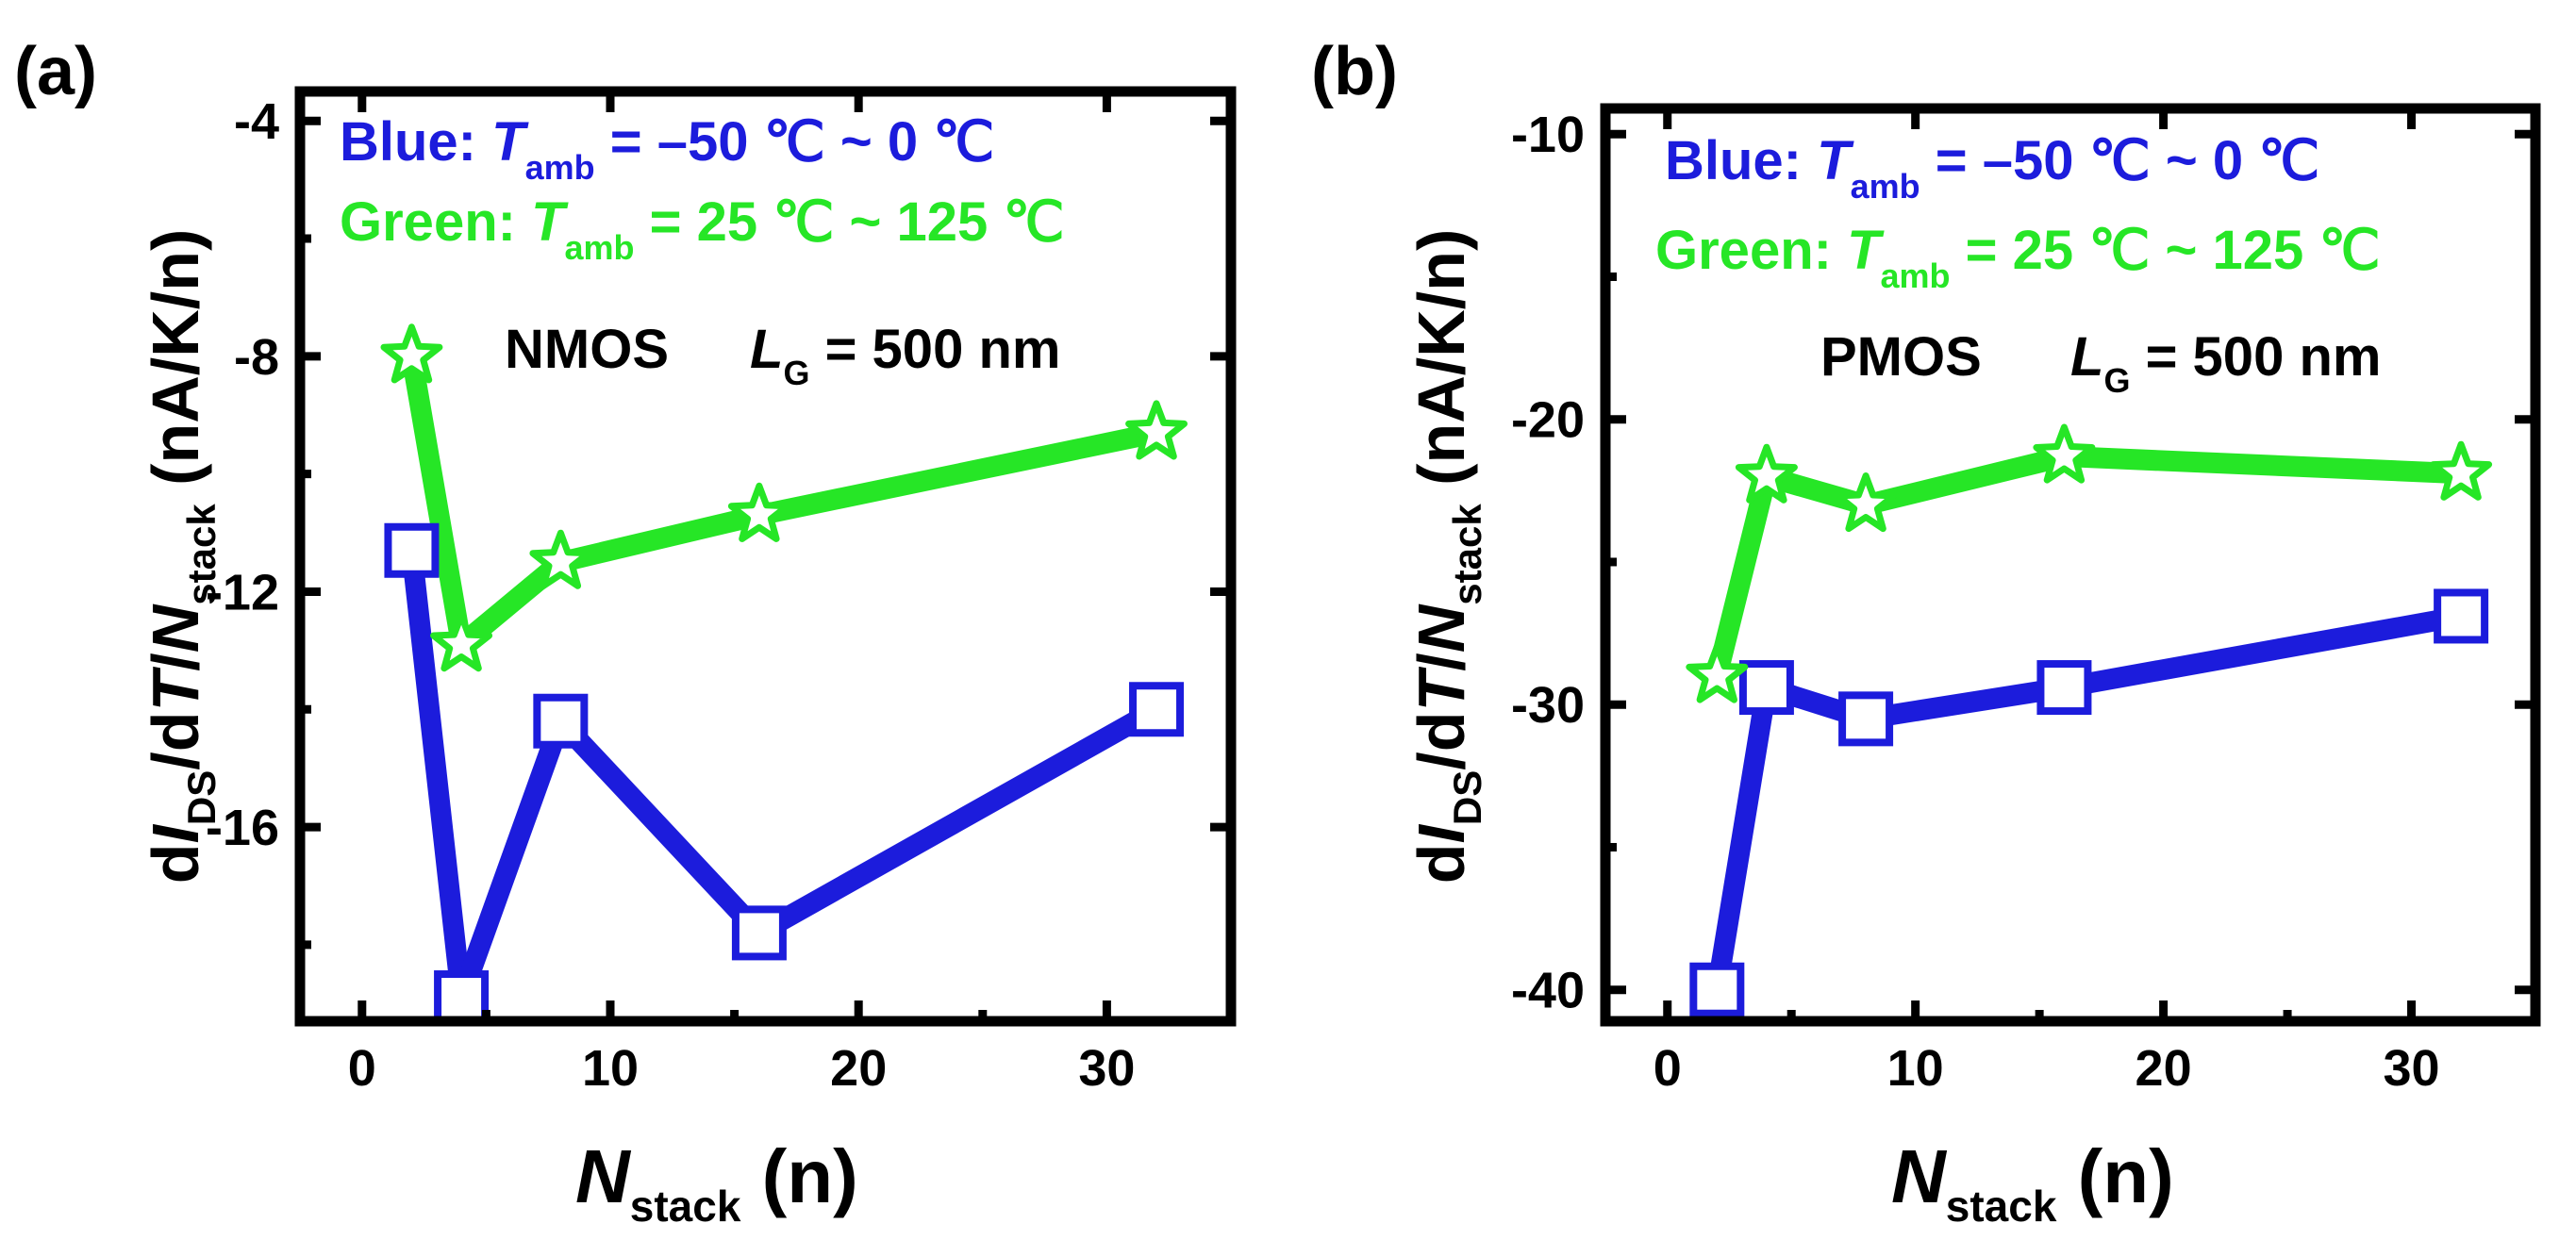 This screenshot has height=1240, width=2576. What do you see at coordinates (587, 349) in the screenshot?
I see `device-annotation: NMOS` at bounding box center [587, 349].